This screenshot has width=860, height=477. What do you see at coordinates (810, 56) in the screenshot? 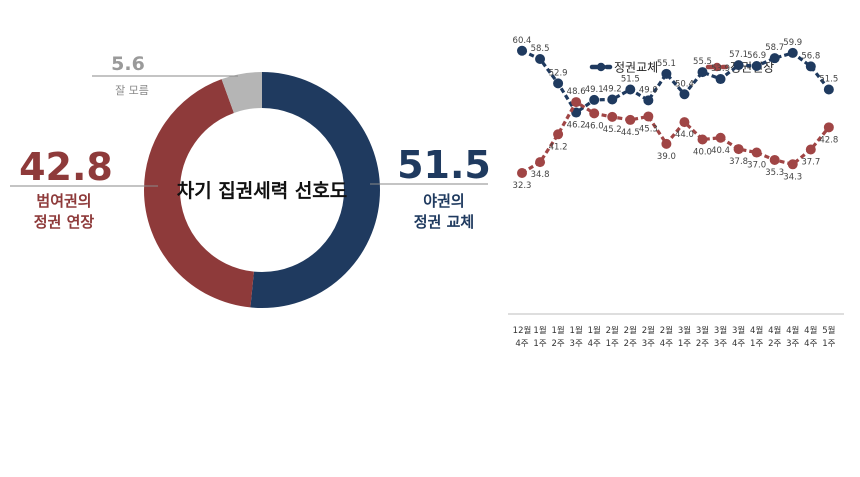
I see `data-label: 56.8` at bounding box center [810, 56].